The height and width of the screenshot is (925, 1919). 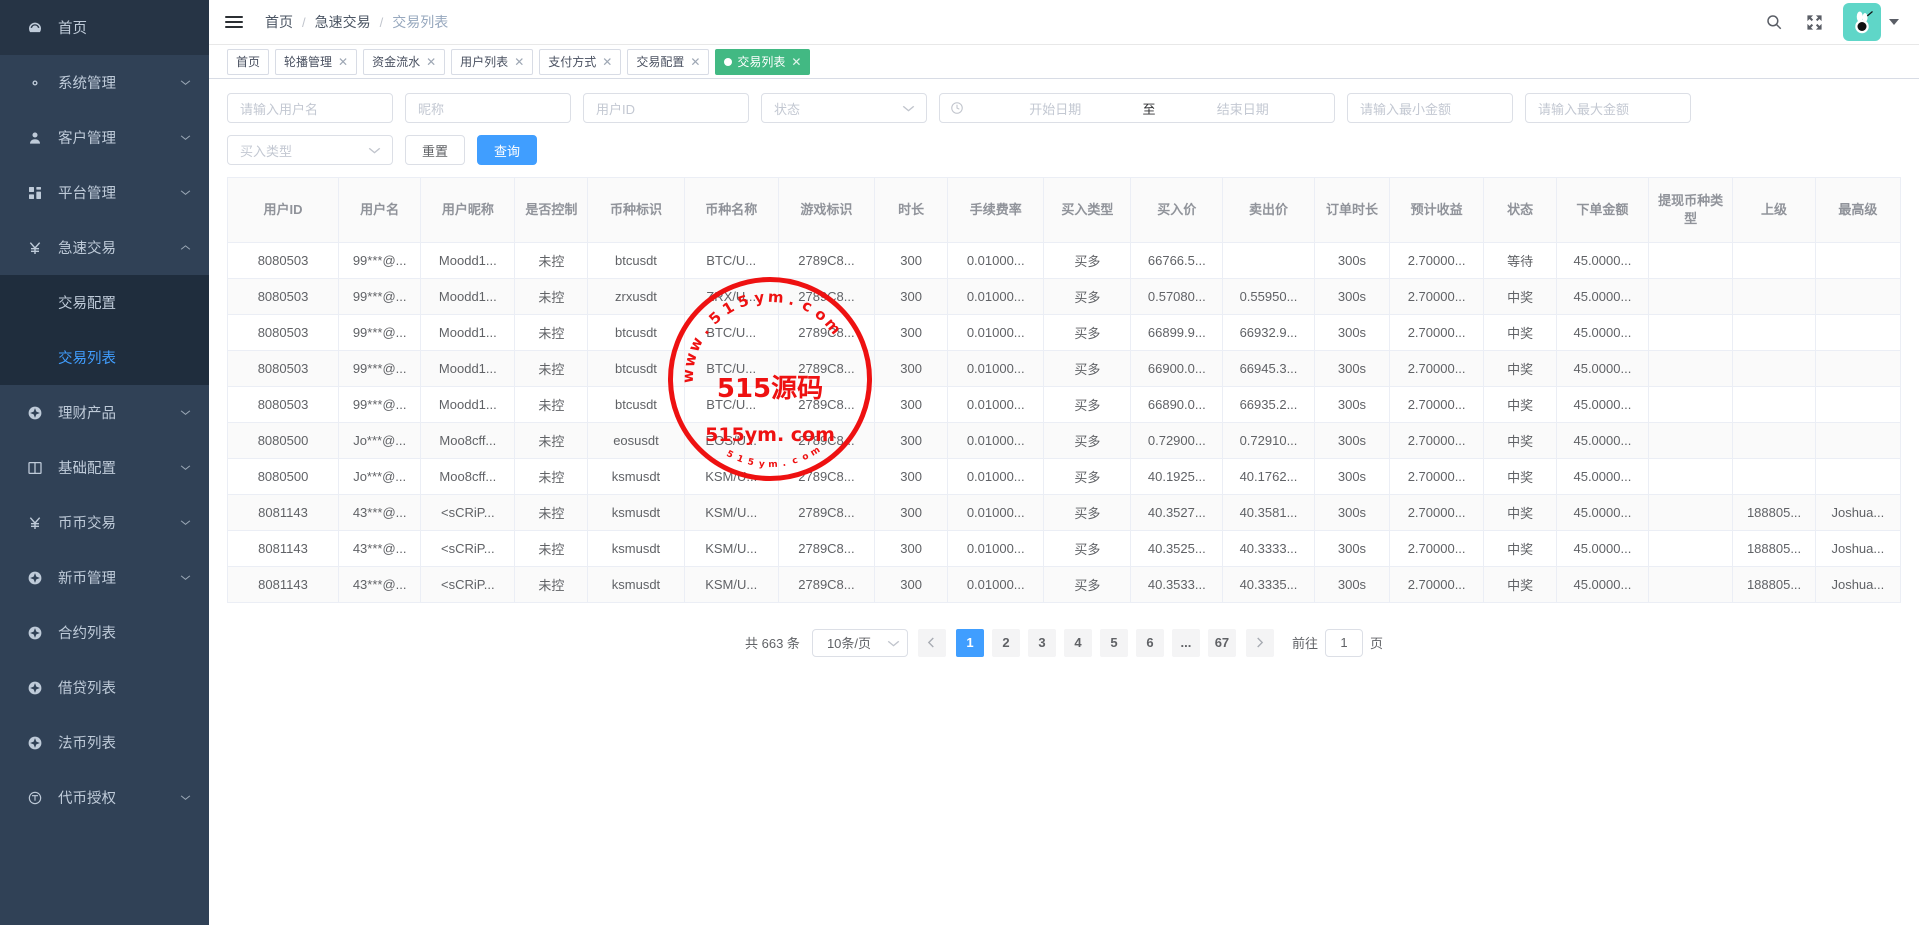 What do you see at coordinates (284, 260) in the screenshot?
I see `cell-uid: 8080503` at bounding box center [284, 260].